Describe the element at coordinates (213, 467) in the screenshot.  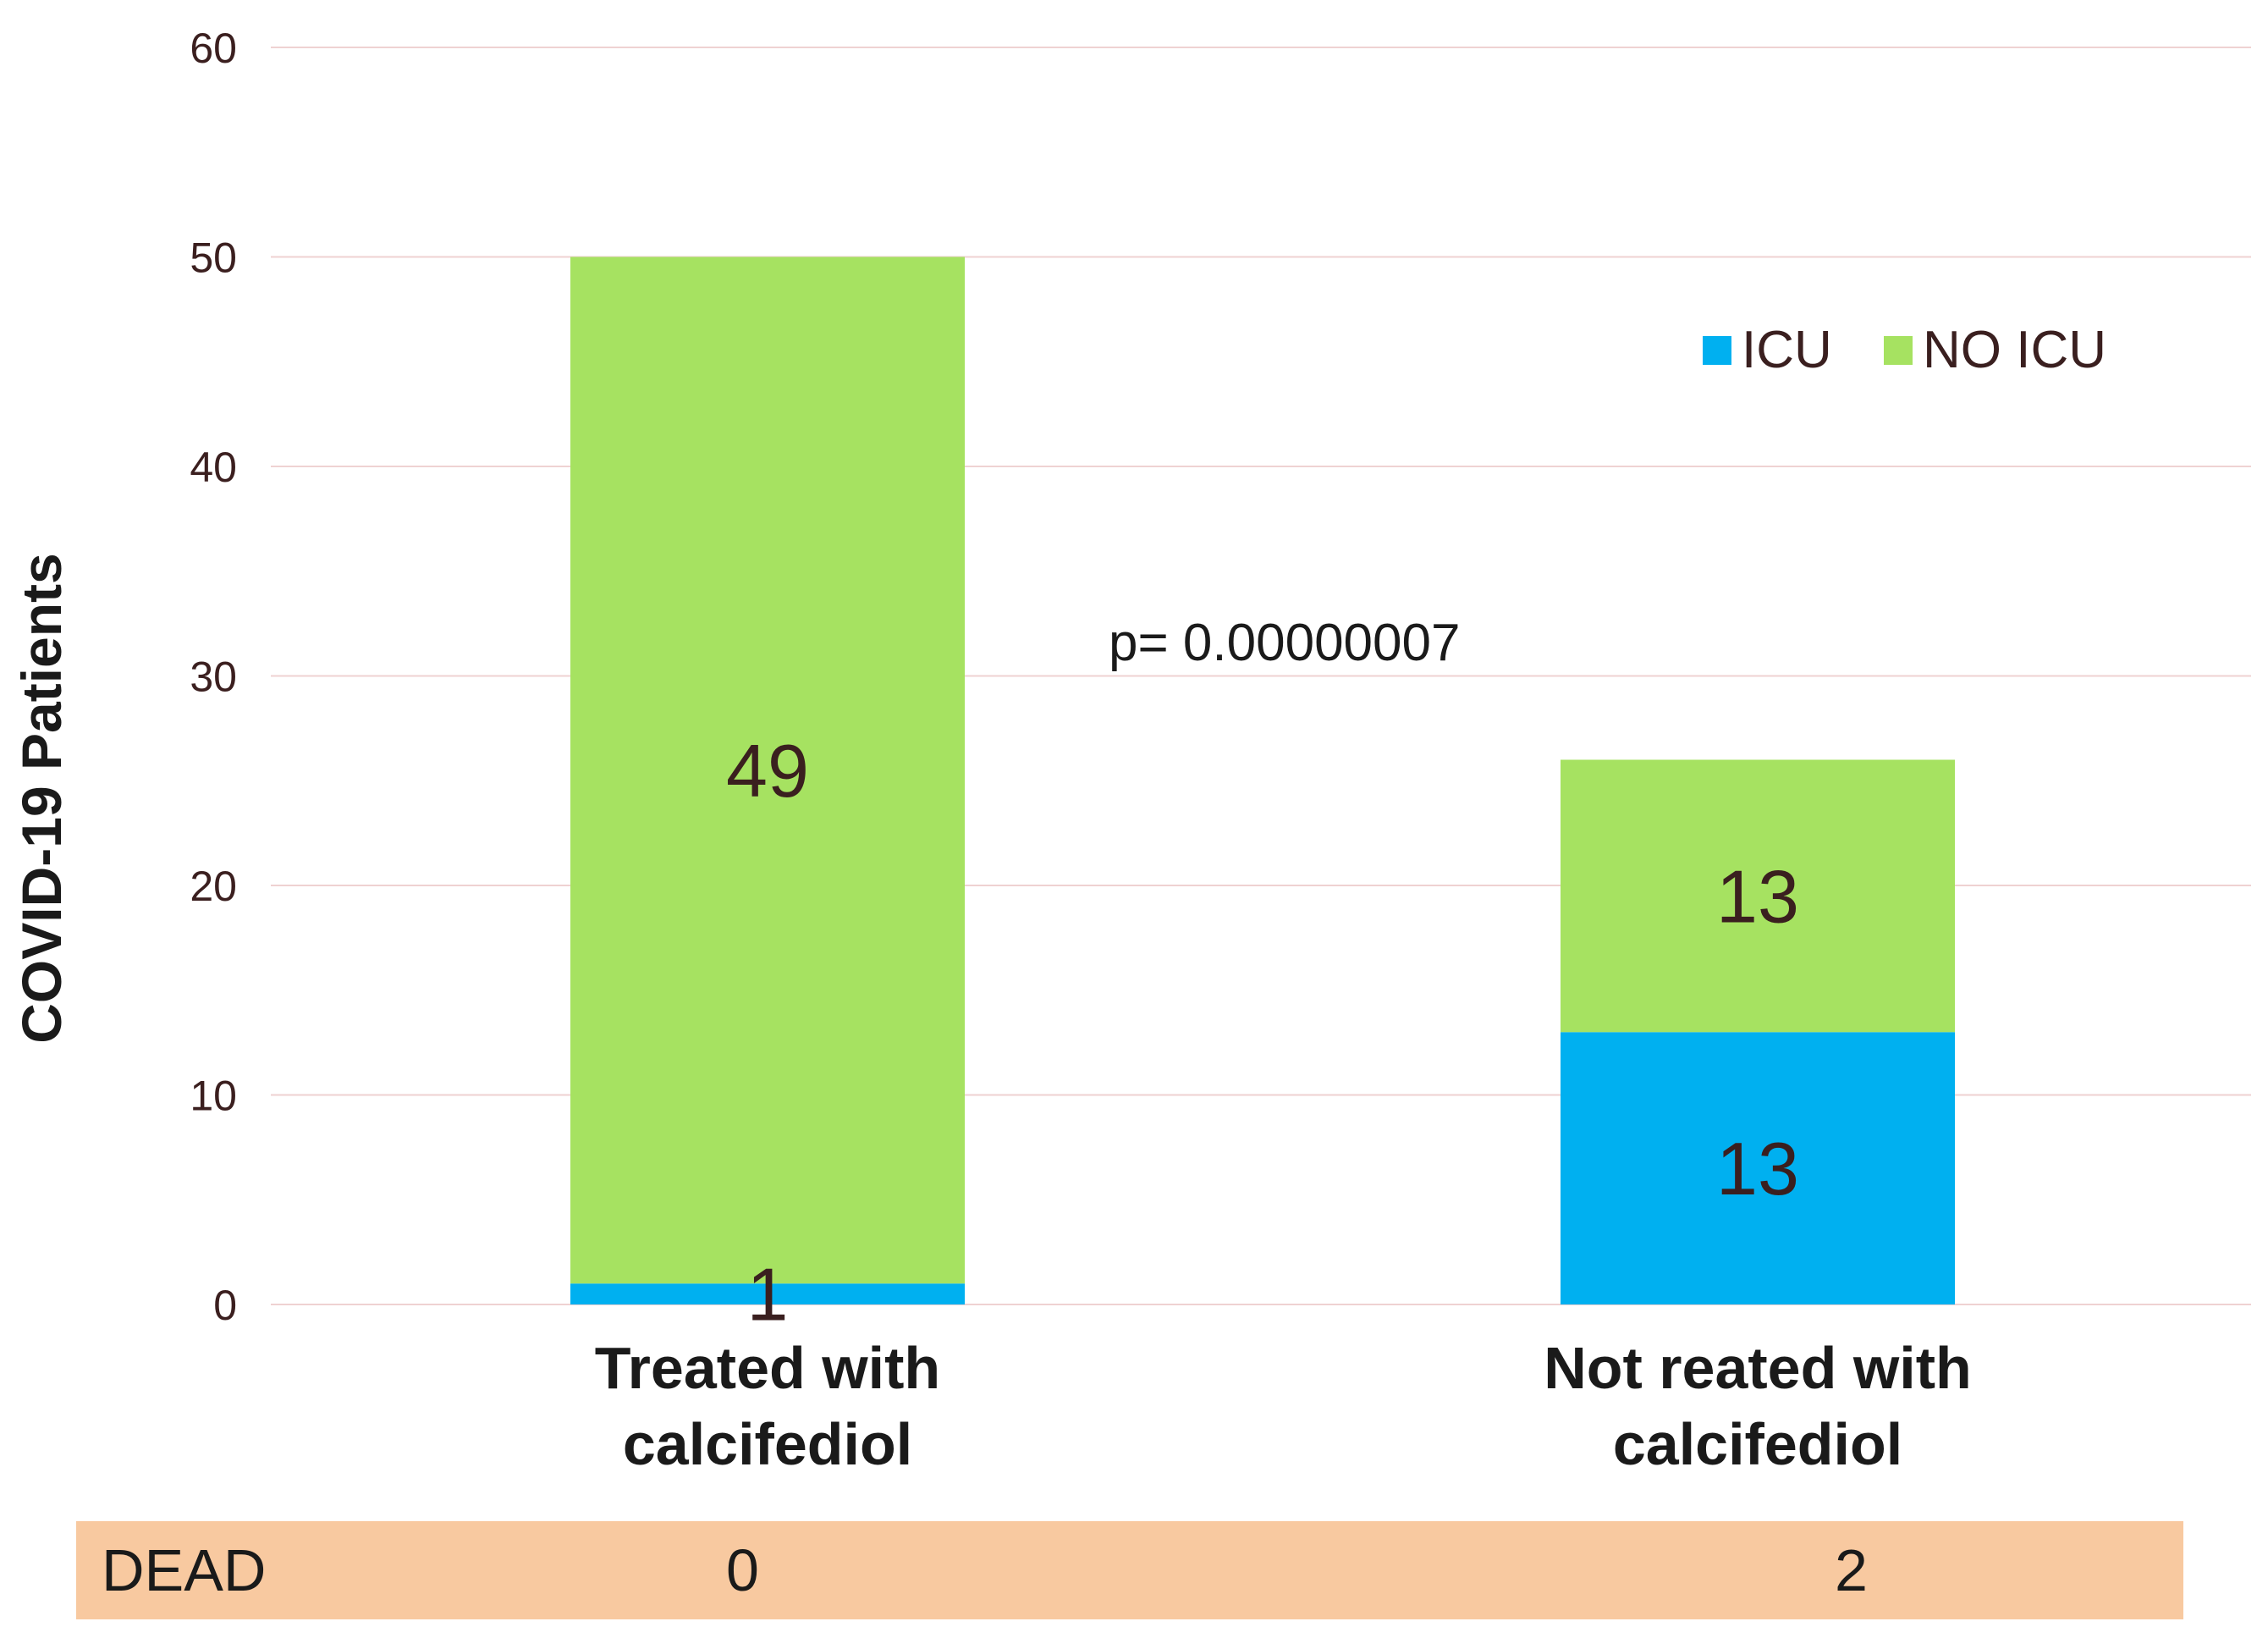
I see `y-tick-label-40: 40` at that location.